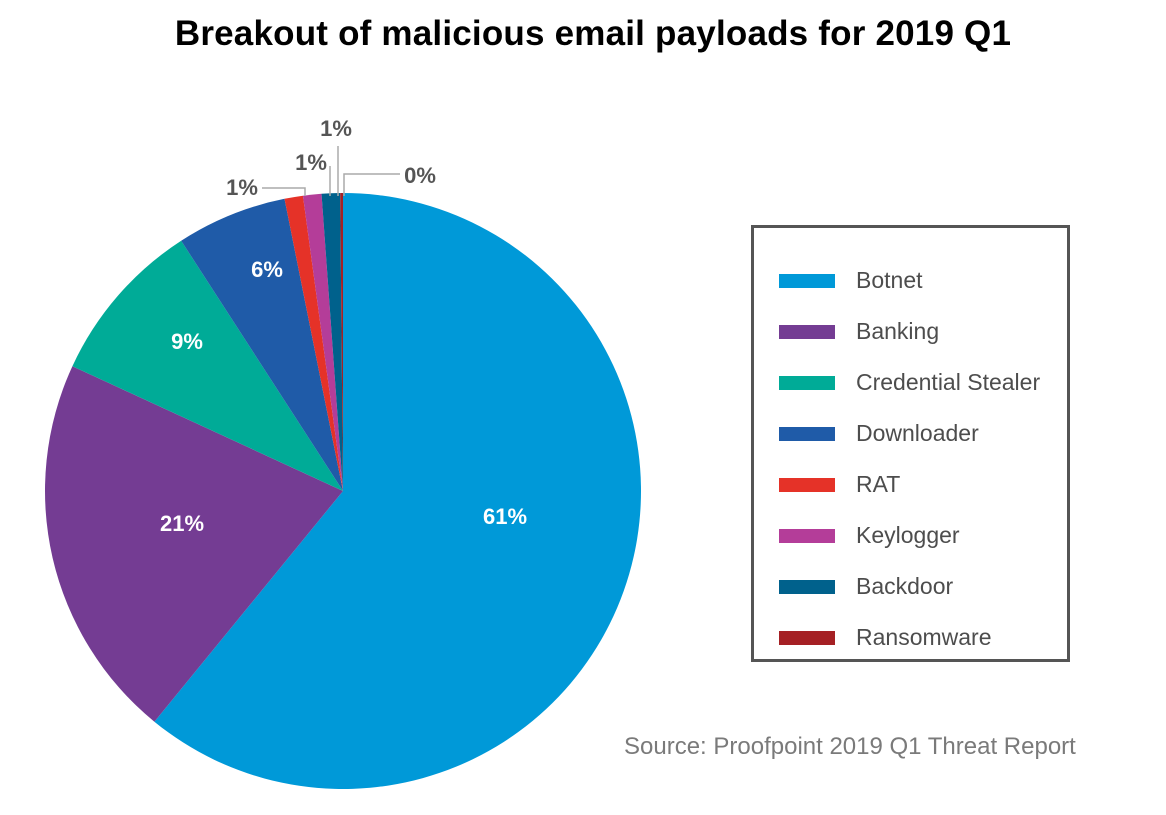 This screenshot has height=815, width=1166. I want to click on legend-swatch-rat, so click(807, 484).